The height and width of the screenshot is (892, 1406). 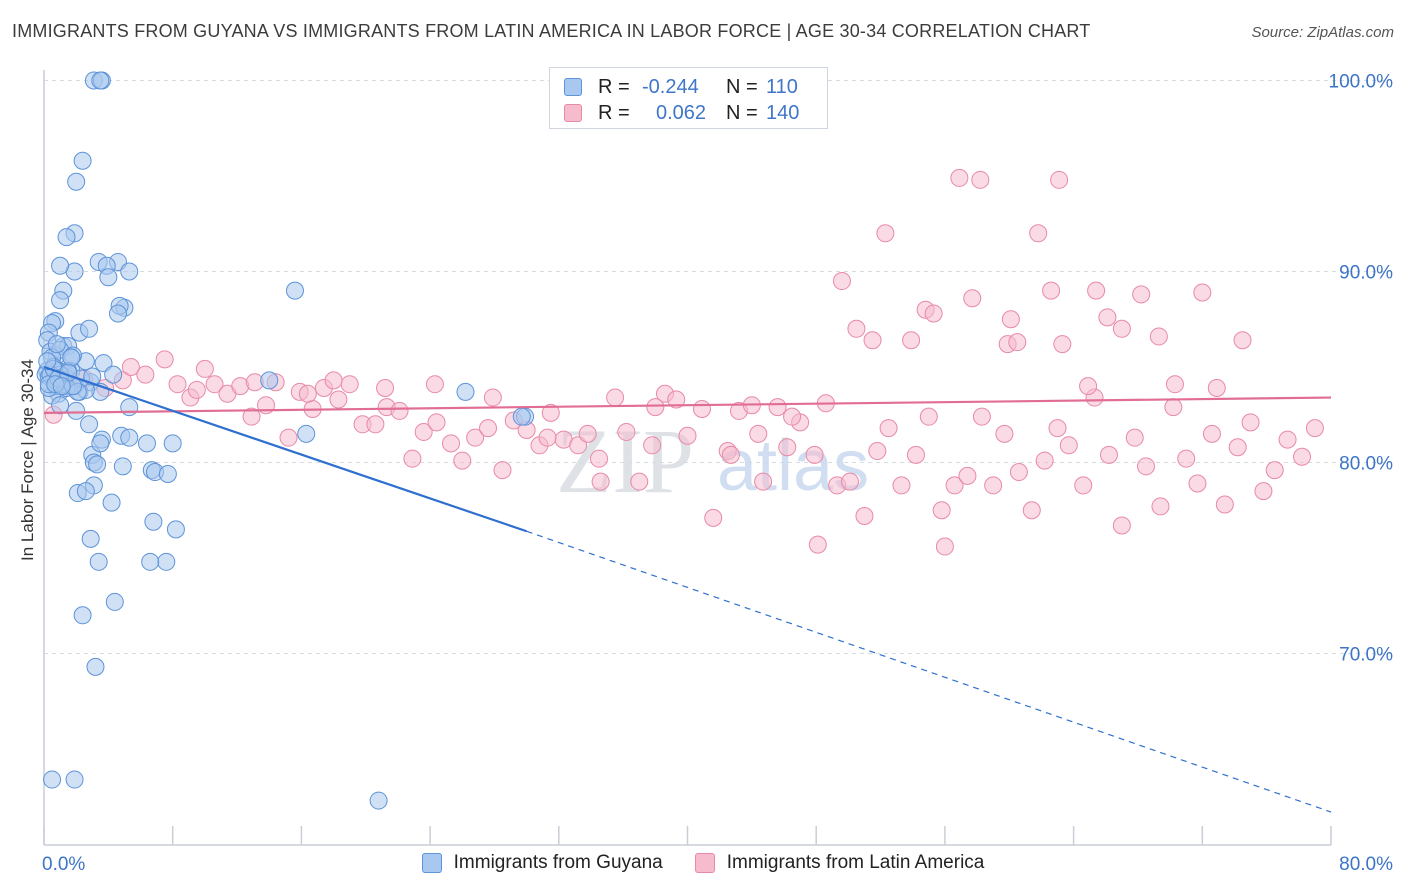 I want to click on trendline-guyana, so click(x=285, y=449).